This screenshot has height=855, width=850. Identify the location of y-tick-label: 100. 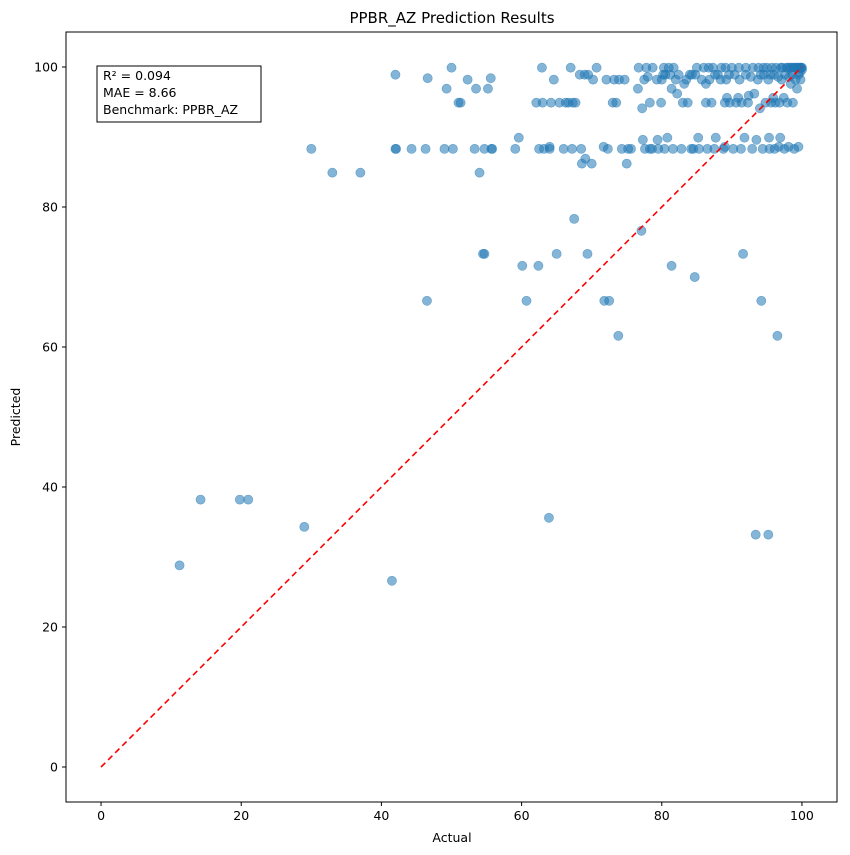
(46, 67).